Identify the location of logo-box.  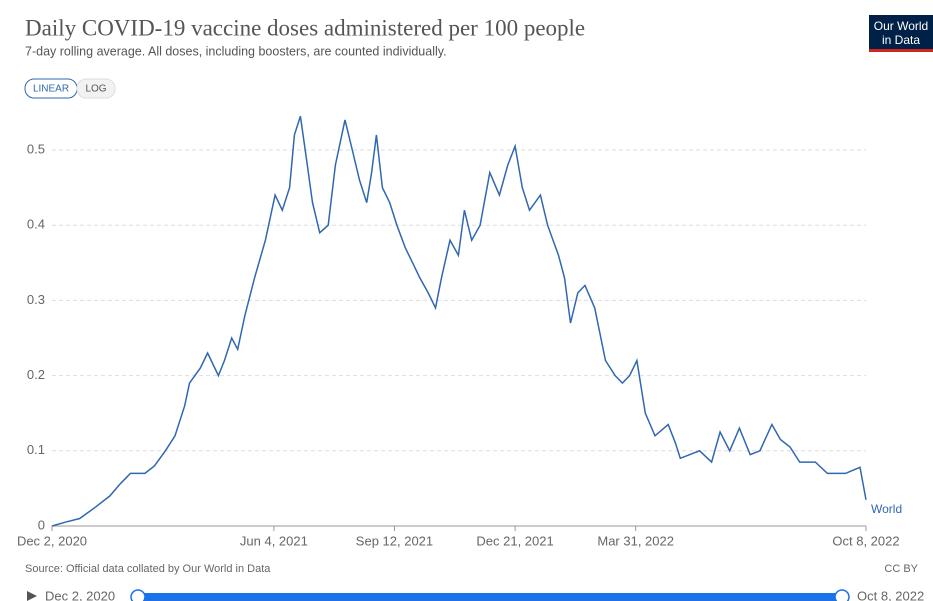
(901, 33).